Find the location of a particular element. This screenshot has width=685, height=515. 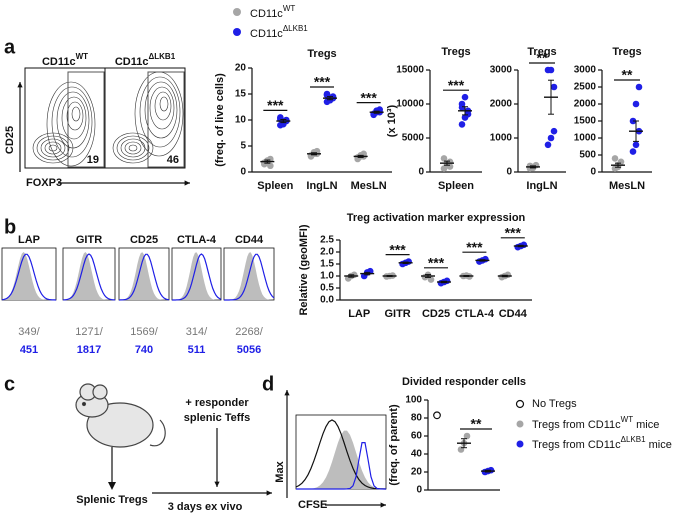

y-tick-label: 2.0 is located at coordinates (327, 252).